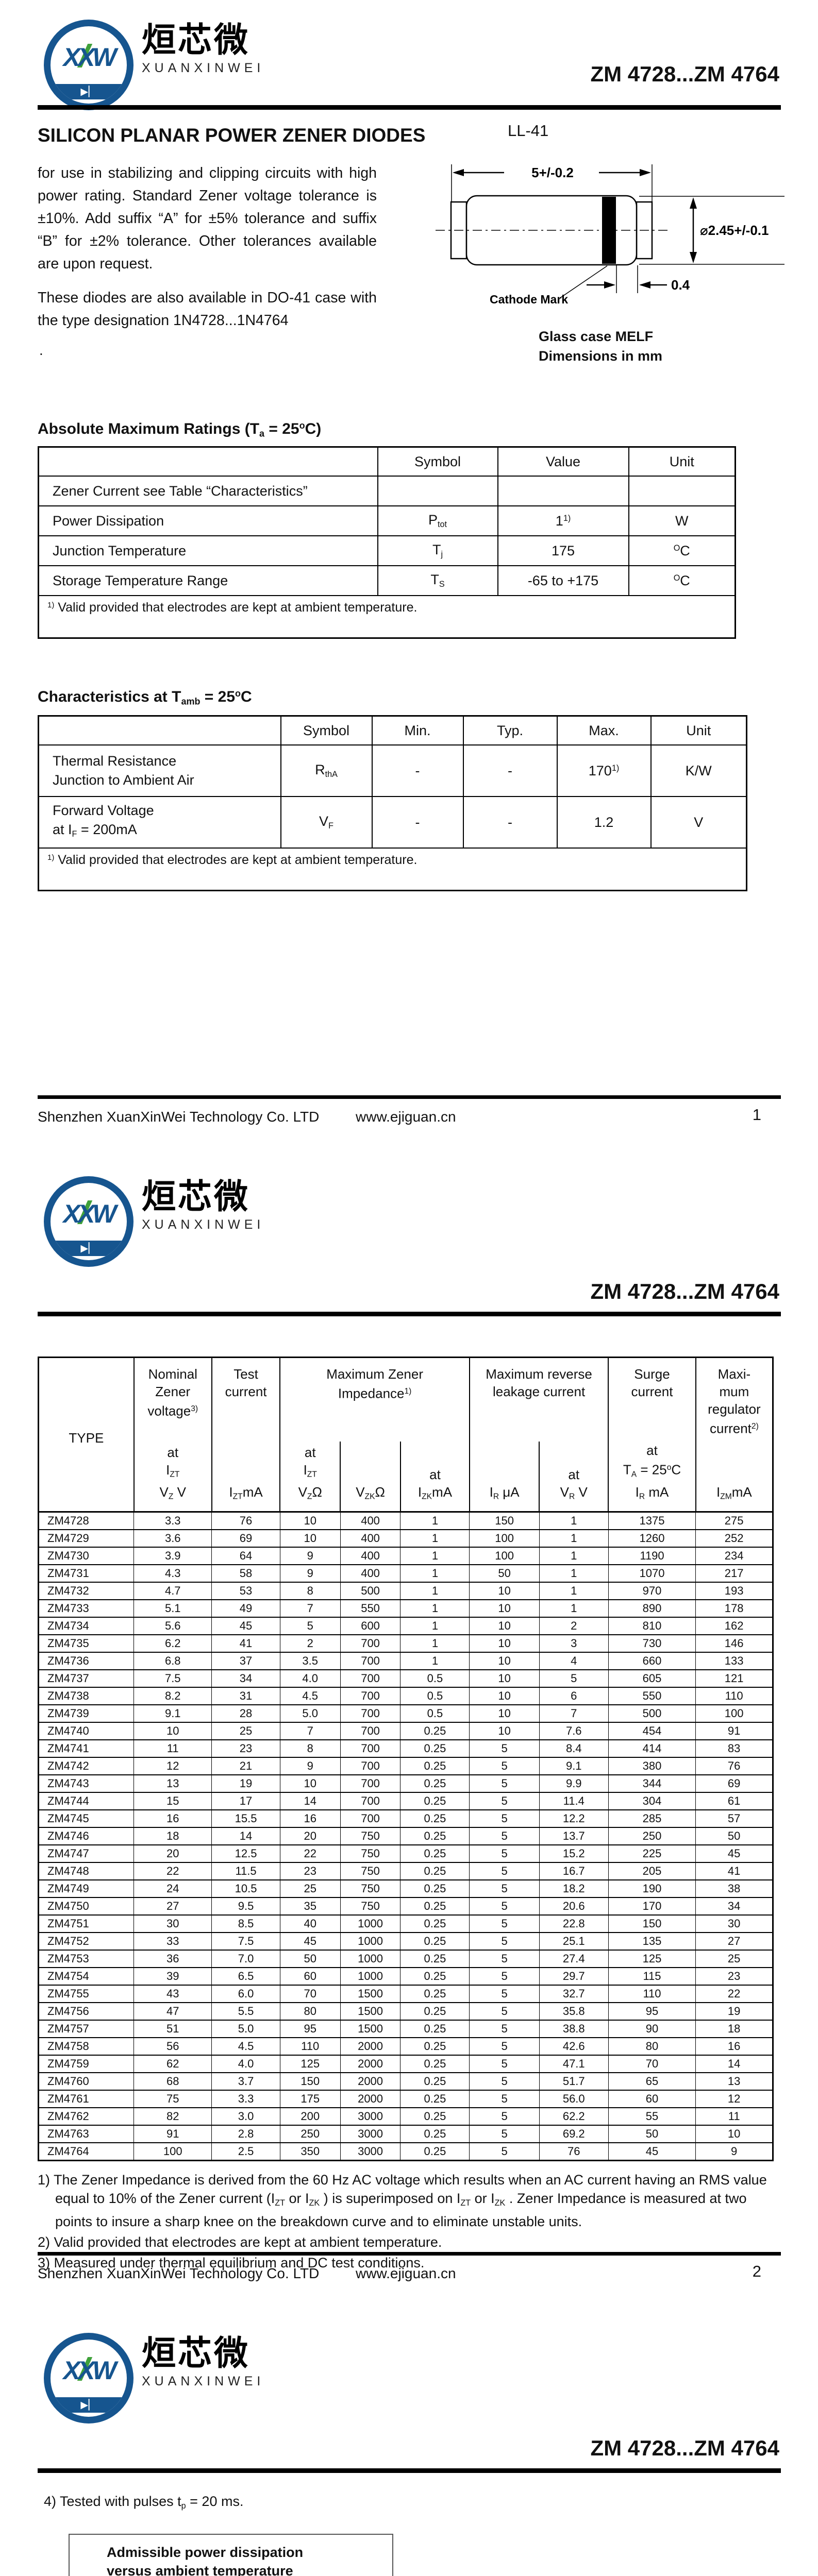 The height and width of the screenshot is (2576, 818). I want to click on value-cell: 9.1, so click(172, 1713).